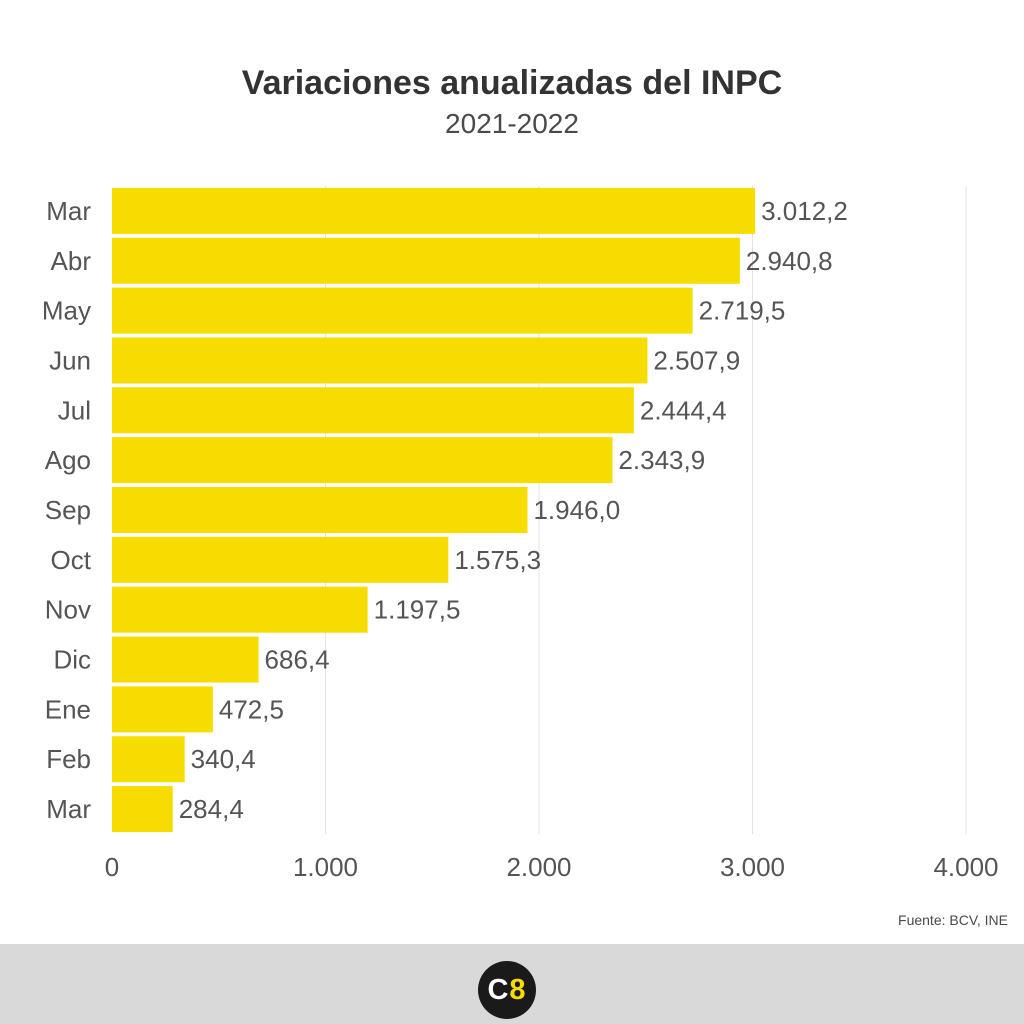 The width and height of the screenshot is (1024, 1024). Describe the element at coordinates (417, 610) in the screenshot. I see `data-label: 1.197,5` at that location.